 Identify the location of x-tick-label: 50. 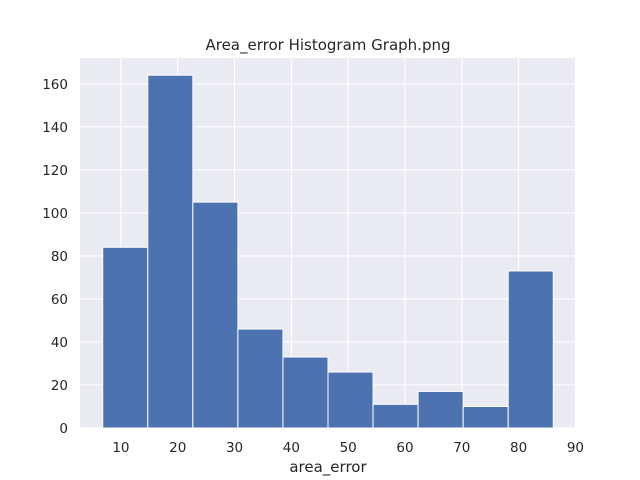
(348, 448).